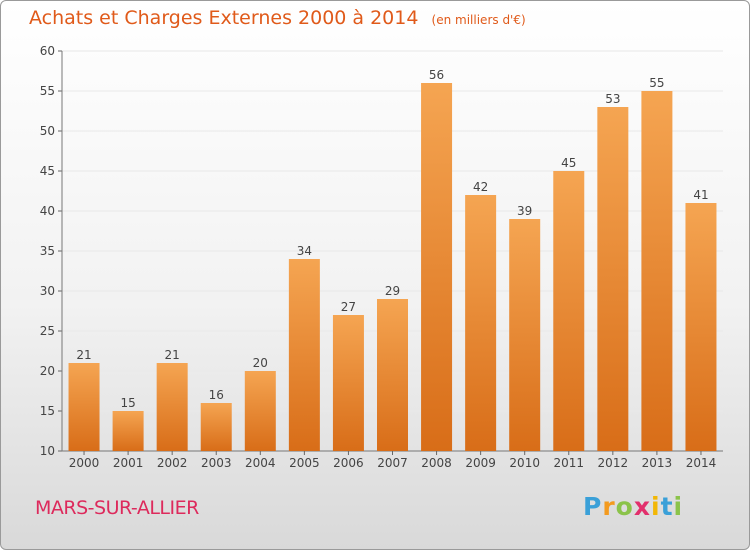 This screenshot has height=550, width=750. What do you see at coordinates (216, 427) in the screenshot?
I see `bar-2003` at bounding box center [216, 427].